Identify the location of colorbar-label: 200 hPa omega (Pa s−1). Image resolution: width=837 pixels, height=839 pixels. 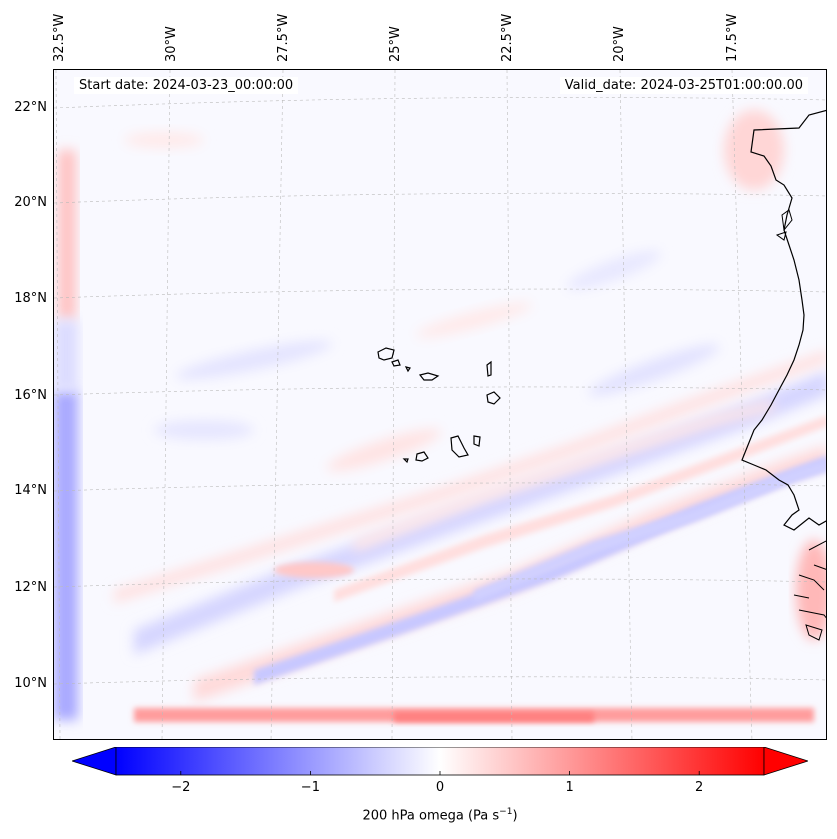
(418, 815).